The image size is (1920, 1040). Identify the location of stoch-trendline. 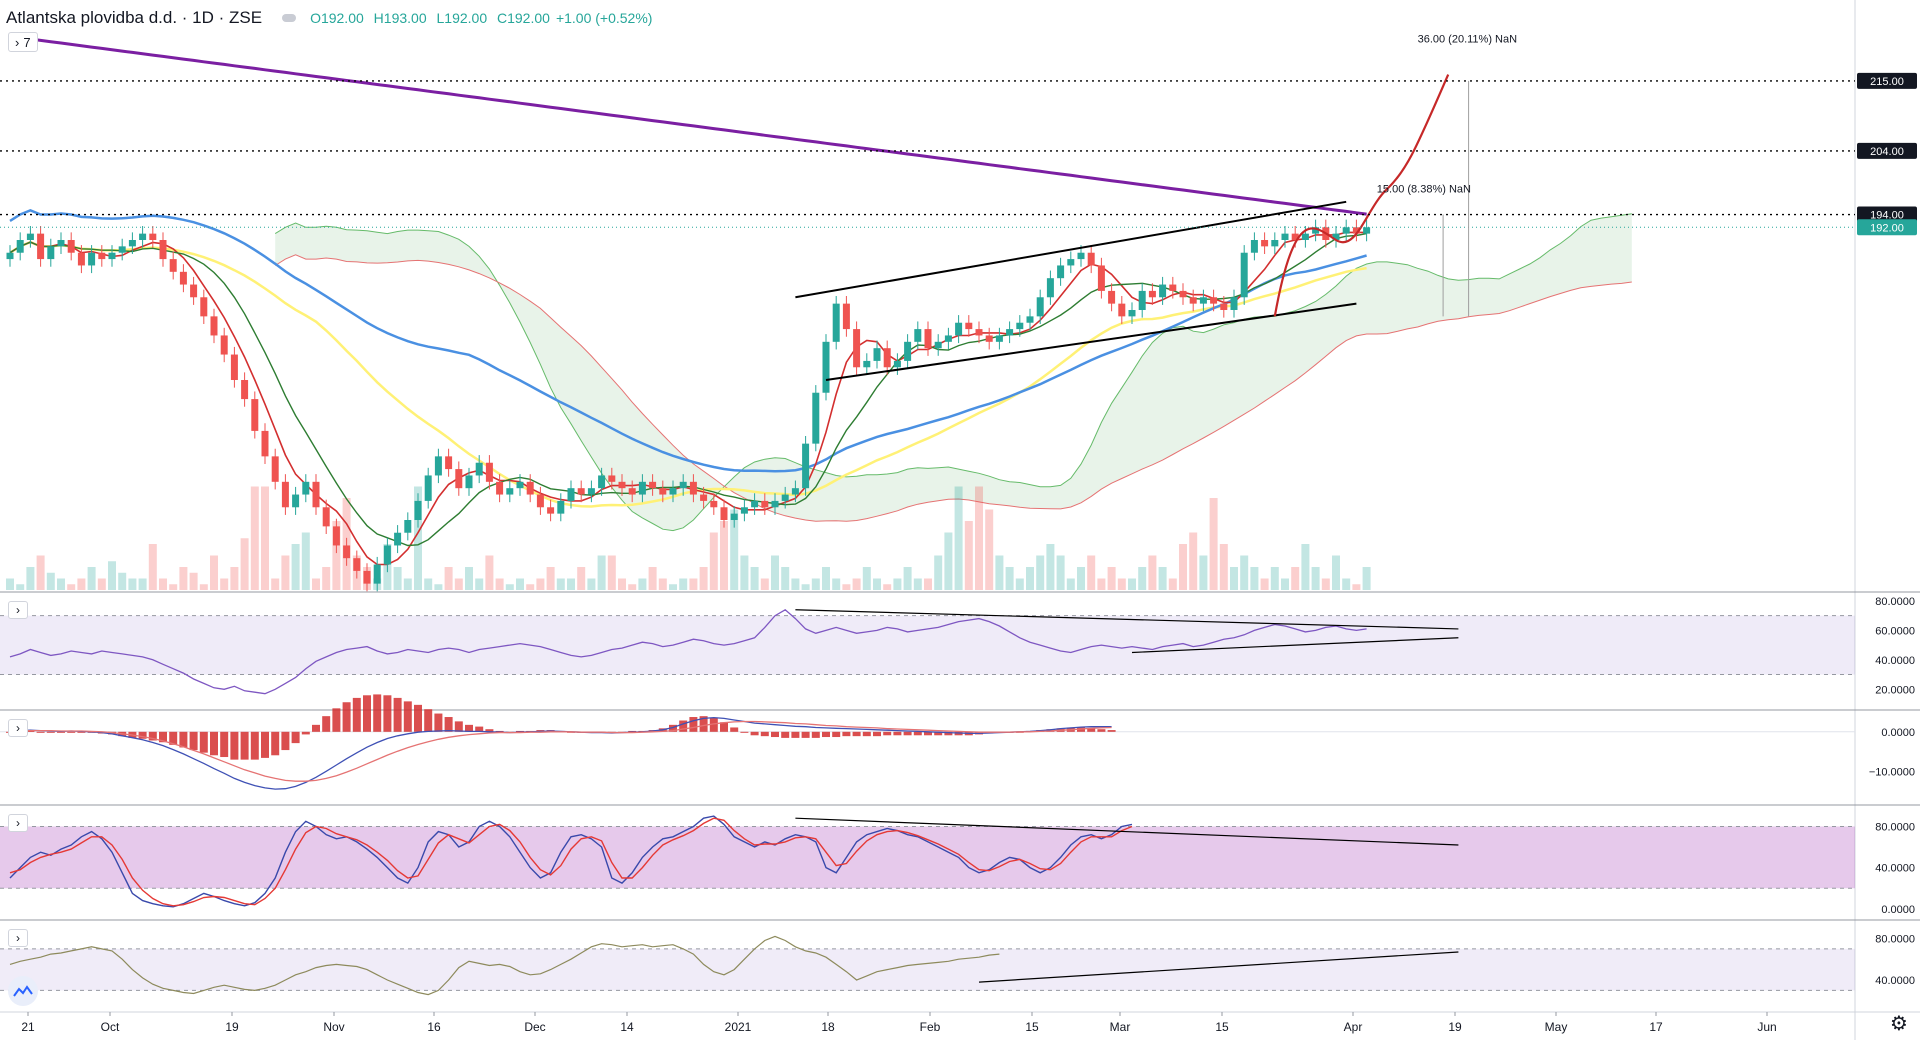
(1127, 831).